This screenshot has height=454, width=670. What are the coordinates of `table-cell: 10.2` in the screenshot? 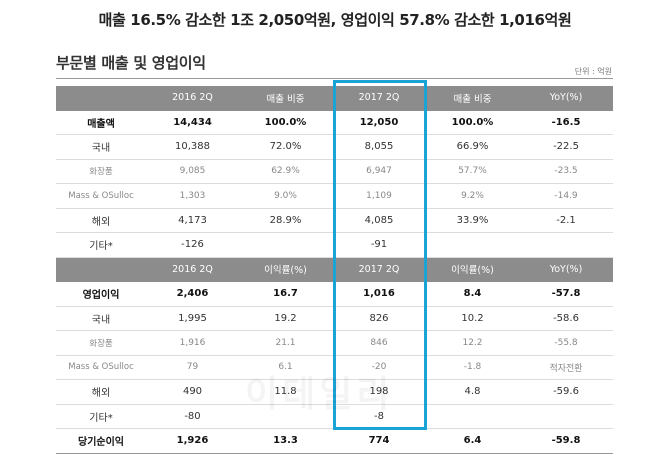 It's located at (472, 318).